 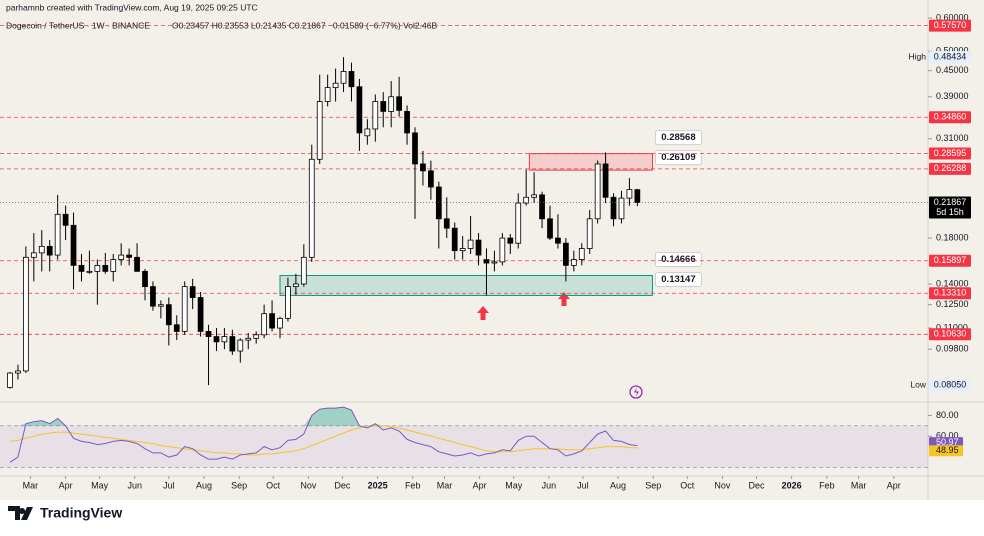 What do you see at coordinates (950, 384) in the screenshot?
I see `low-label: 0.08050` at bounding box center [950, 384].